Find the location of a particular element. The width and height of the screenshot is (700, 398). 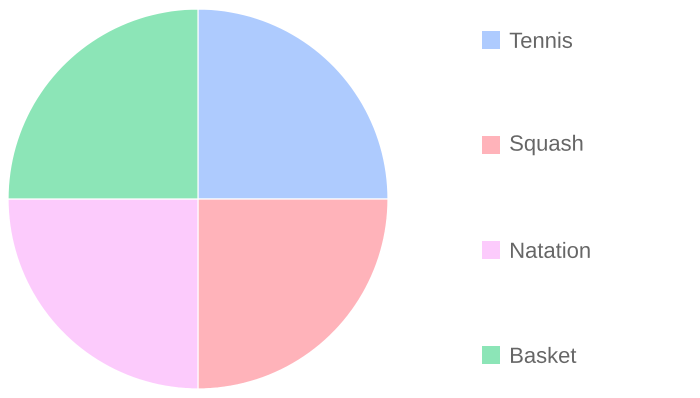

legend-label: Tennis is located at coordinates (541, 40).